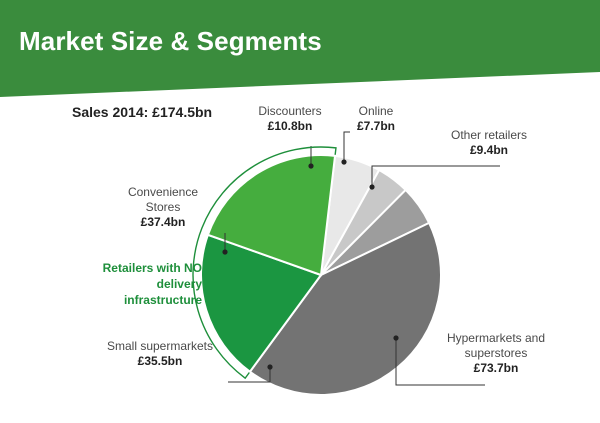  I want to click on label-small-supermarkets-name: Small supermarkets, so click(160, 346).